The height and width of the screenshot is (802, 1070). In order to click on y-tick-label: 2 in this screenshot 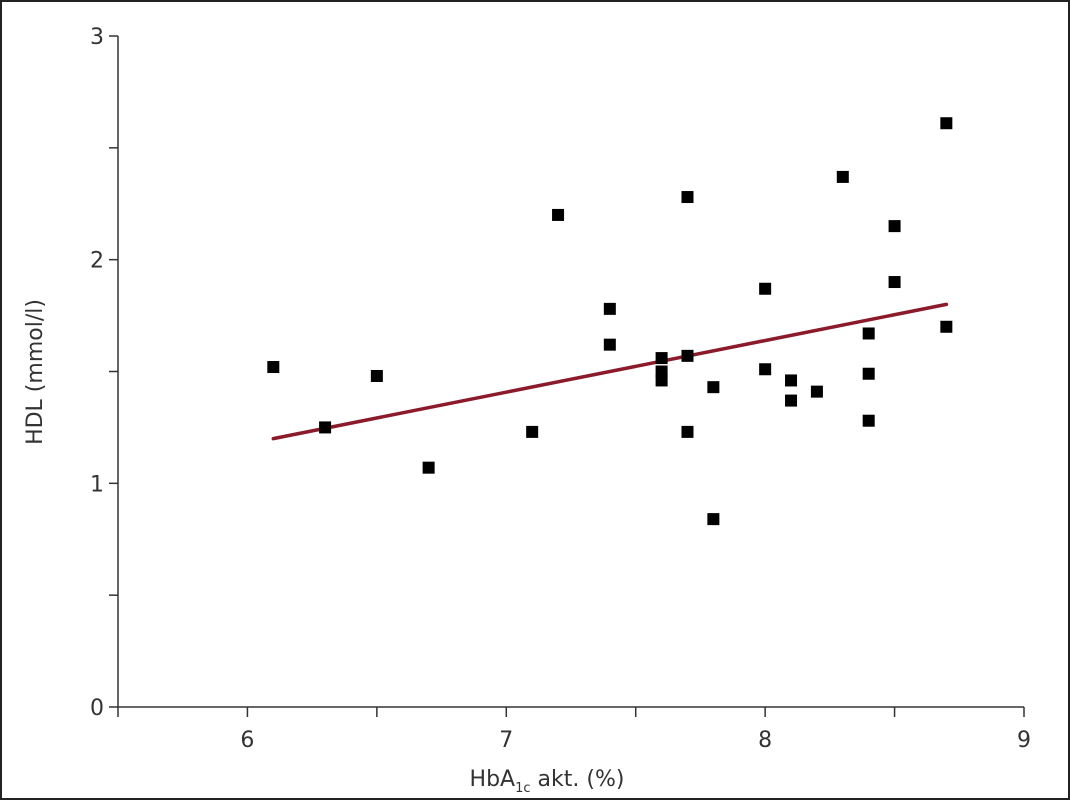, I will do `click(97, 261)`.